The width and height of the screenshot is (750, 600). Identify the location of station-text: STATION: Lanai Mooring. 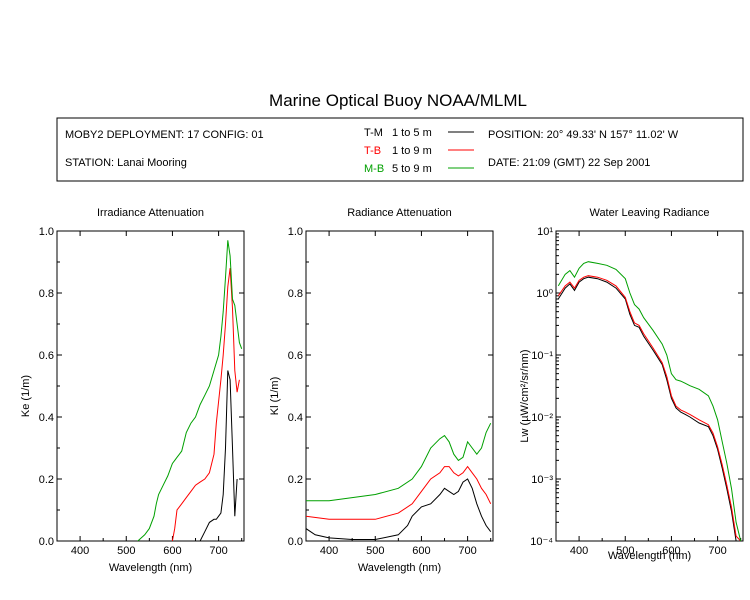
(126, 163).